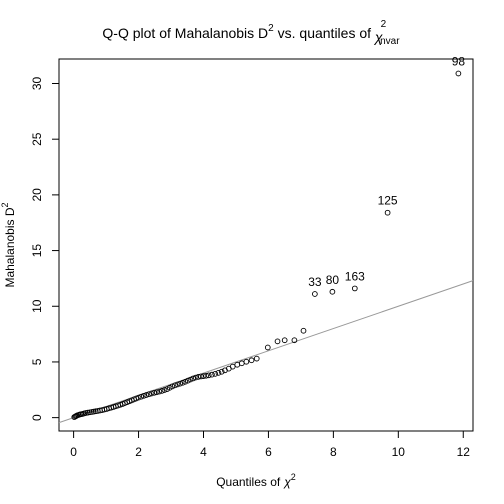 The image size is (504, 504). What do you see at coordinates (37, 417) in the screenshot?
I see `y-tick-label: 0` at bounding box center [37, 417].